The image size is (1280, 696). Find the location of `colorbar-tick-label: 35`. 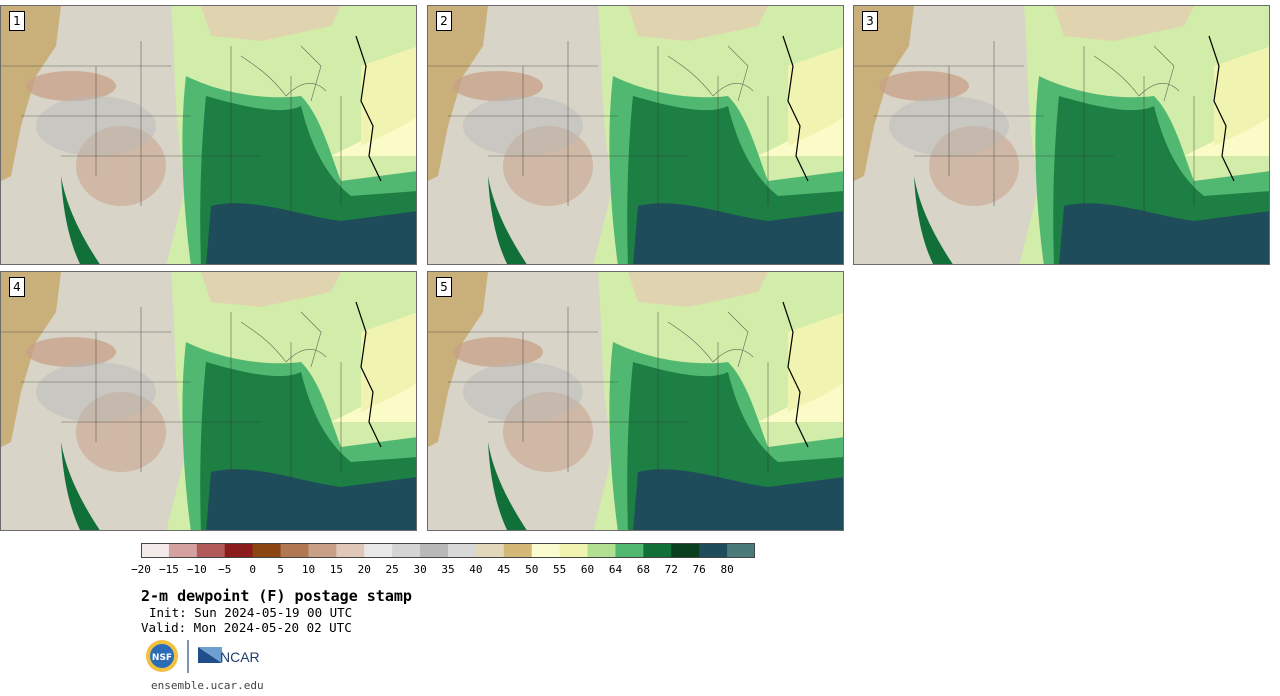

colorbar-tick-label: 35 is located at coordinates (448, 569).